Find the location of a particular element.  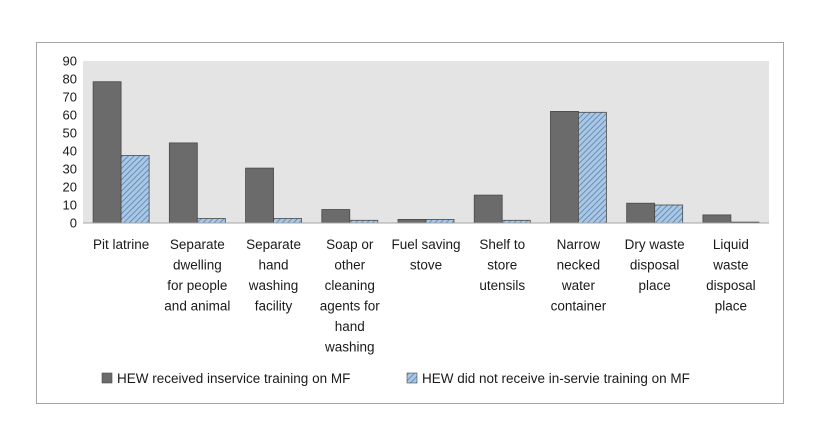

category-label-line: utensils is located at coordinates (502, 285).